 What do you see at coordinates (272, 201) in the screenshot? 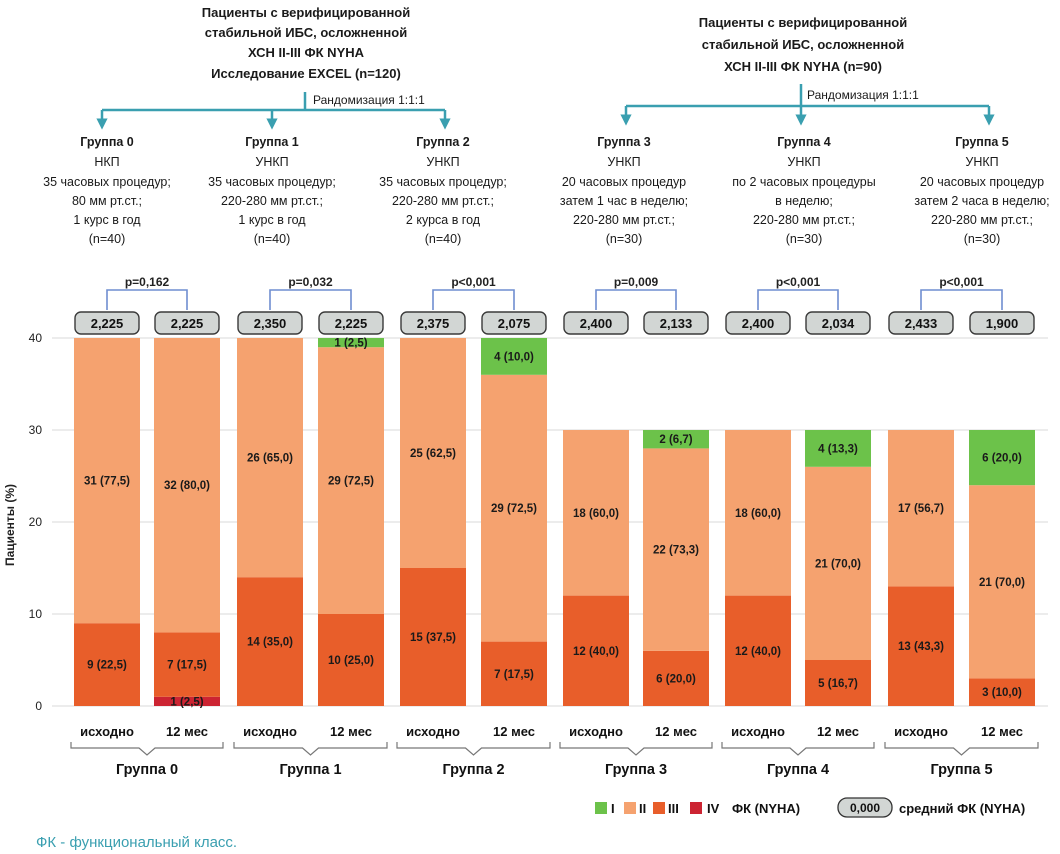
I see `group-1-line-3: 220-280 мм рт.ст.;` at bounding box center [272, 201].